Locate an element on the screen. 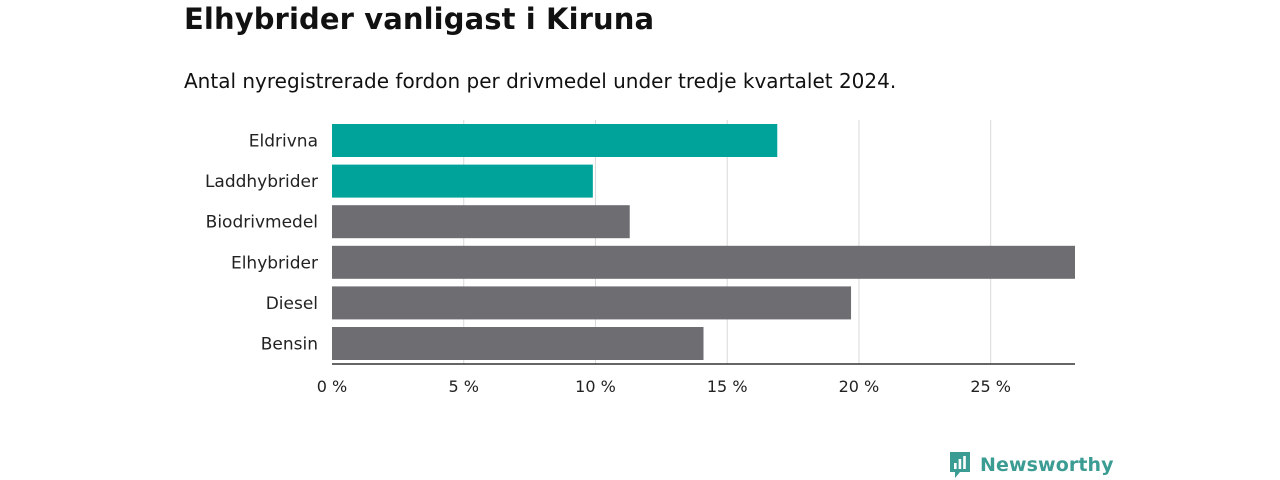  brand-logo: Newsworthy is located at coordinates (1031, 465).